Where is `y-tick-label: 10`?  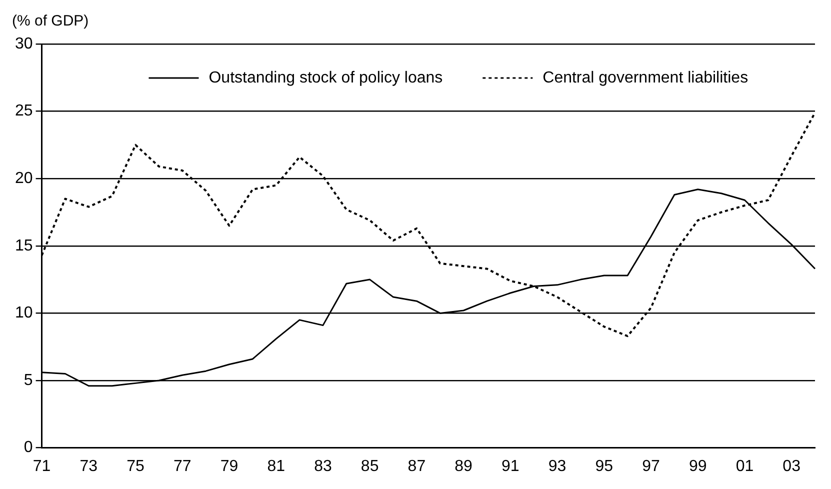
y-tick-label: 10 is located at coordinates (24, 313).